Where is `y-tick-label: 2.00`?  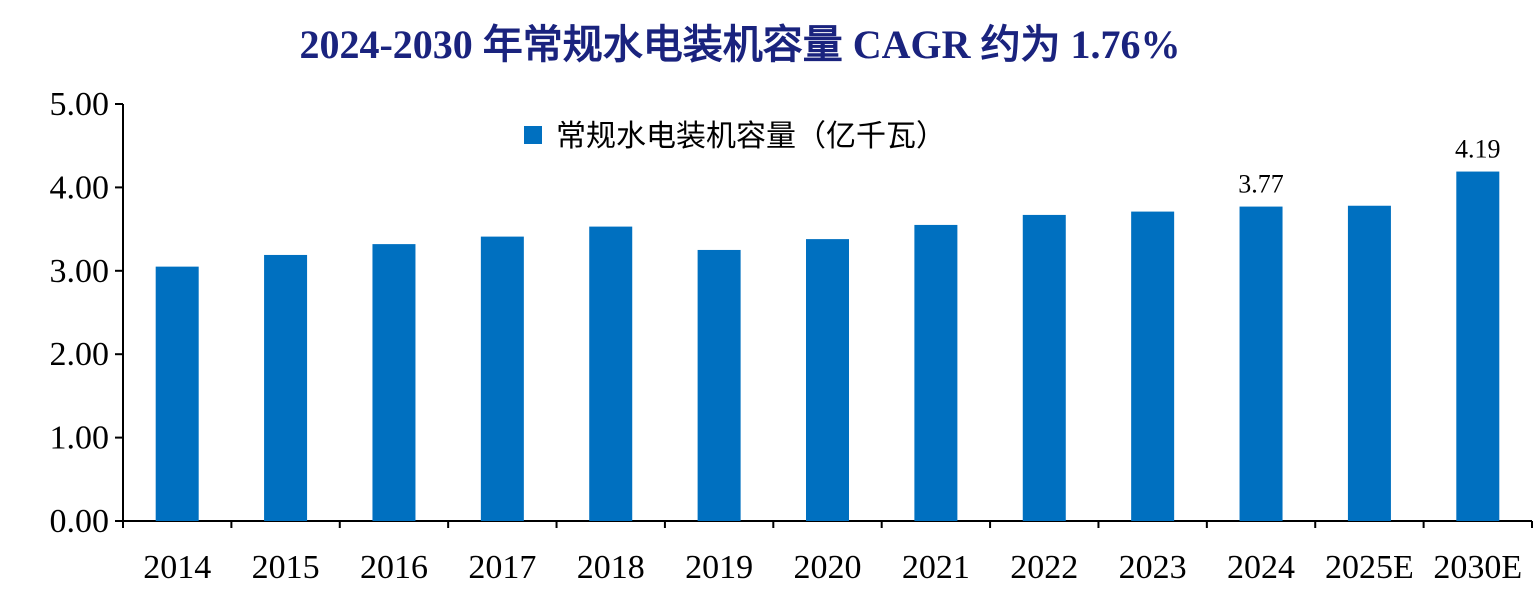 y-tick-label: 2.00 is located at coordinates (80, 354).